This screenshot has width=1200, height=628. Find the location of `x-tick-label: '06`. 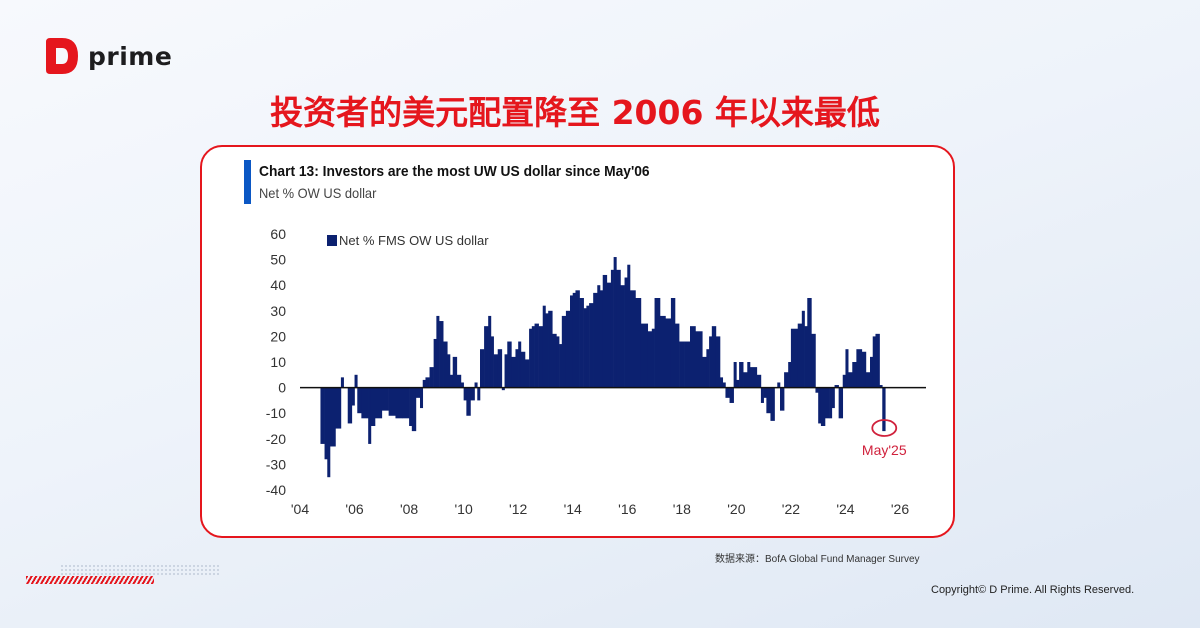

x-tick-label: '06 is located at coordinates (354, 509).